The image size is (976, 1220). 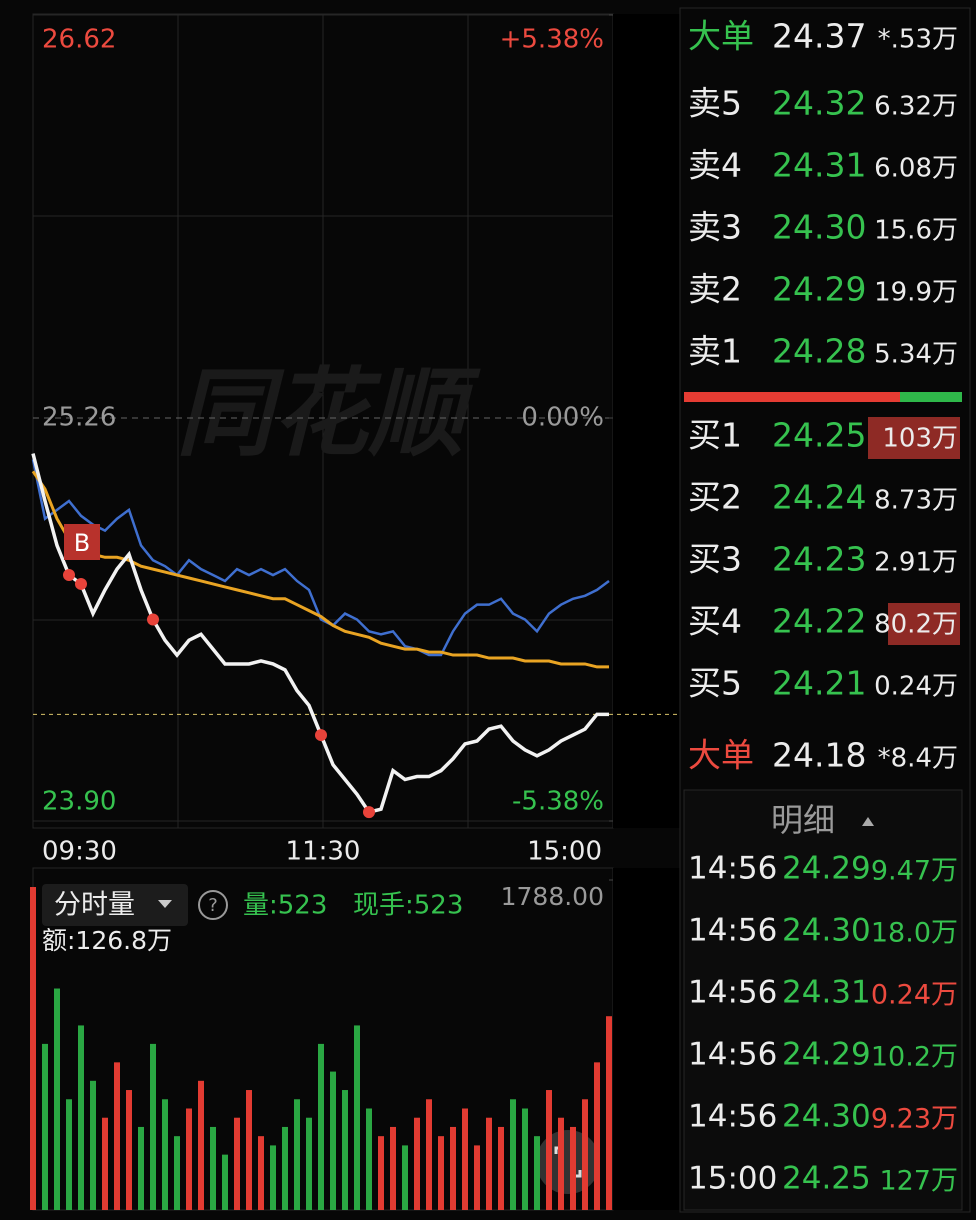 I want to click on detail-volume: 18.0万, so click(x=914, y=933).